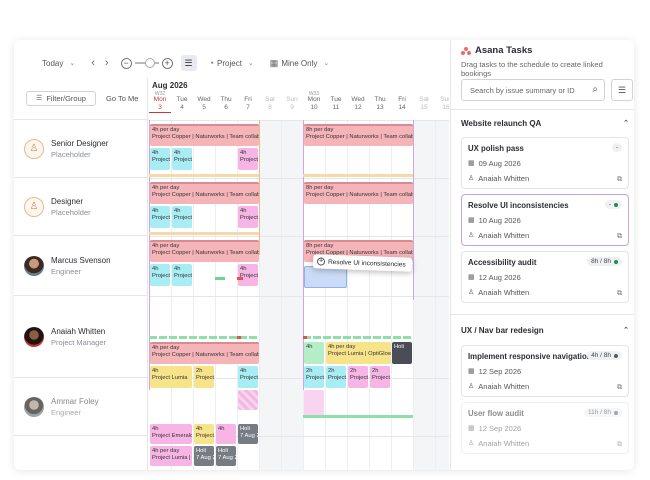 The width and height of the screenshot is (650, 480). I want to click on resource-role: Project Manager, so click(79, 342).